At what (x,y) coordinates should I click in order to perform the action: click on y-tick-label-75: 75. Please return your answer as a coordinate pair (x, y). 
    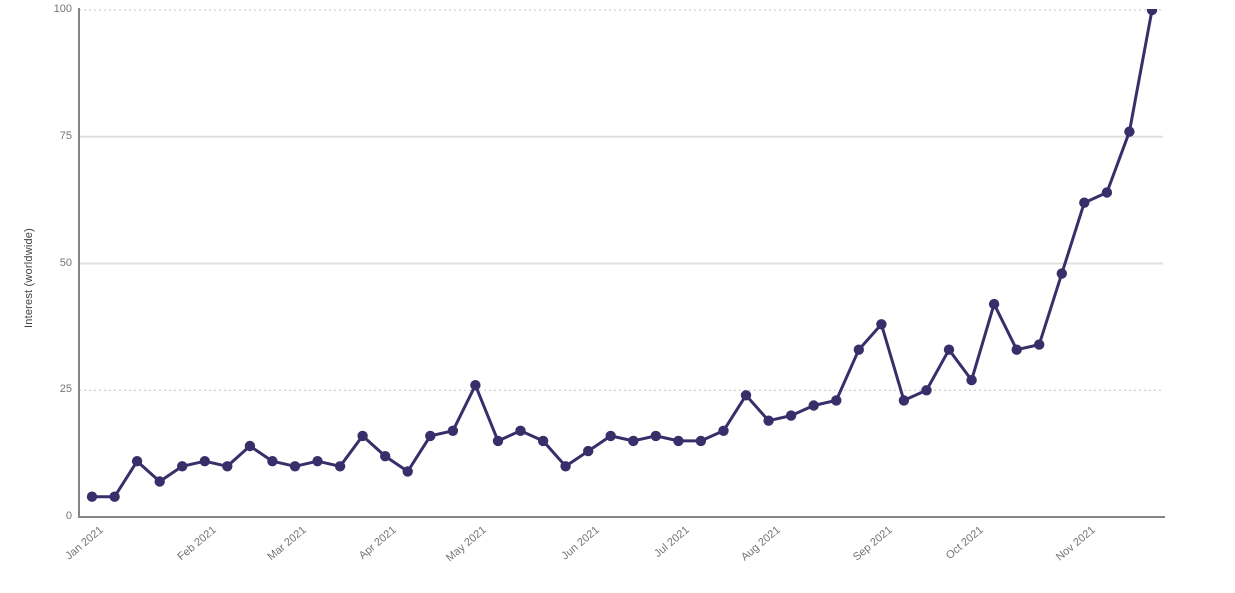
    Looking at the image, I should click on (65, 135).